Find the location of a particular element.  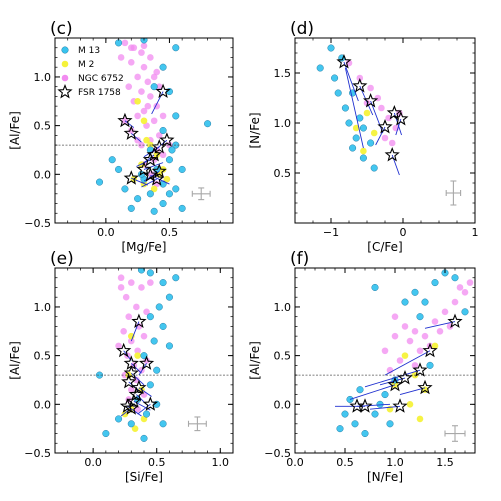

y-axis-label: [N/Fe] is located at coordinates (255, 130).